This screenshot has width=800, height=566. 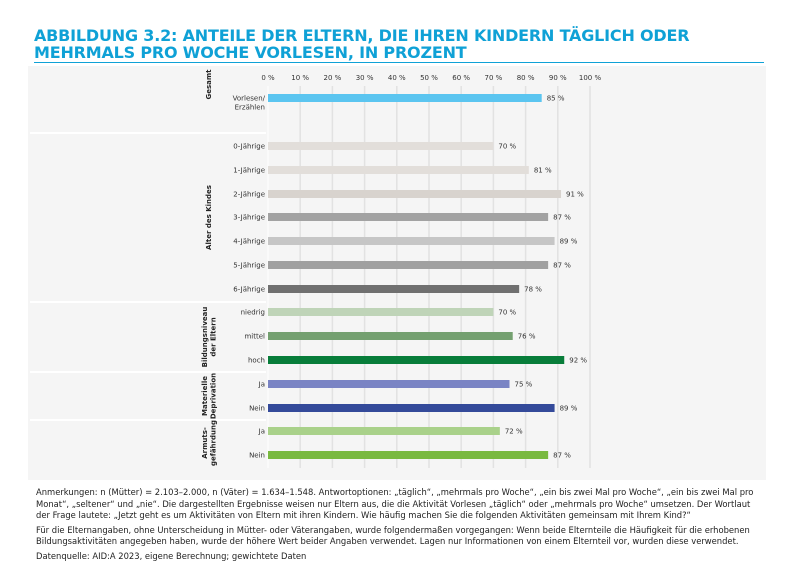 What do you see at coordinates (249, 195) in the screenshot?
I see `bar-category-label: 2-Jährige` at bounding box center [249, 195].